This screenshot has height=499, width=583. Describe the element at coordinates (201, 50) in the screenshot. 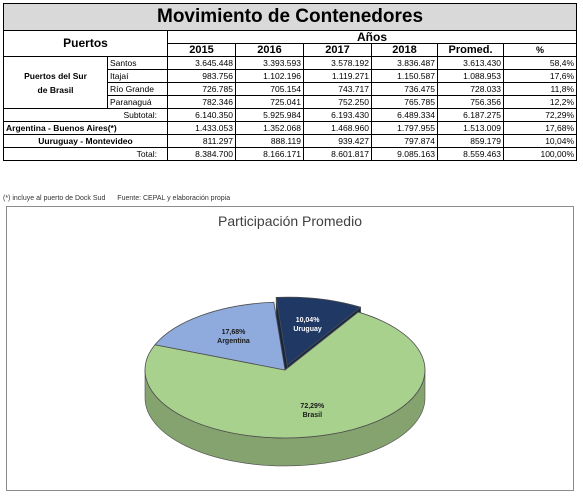

I see `column-header: 2015` at that location.